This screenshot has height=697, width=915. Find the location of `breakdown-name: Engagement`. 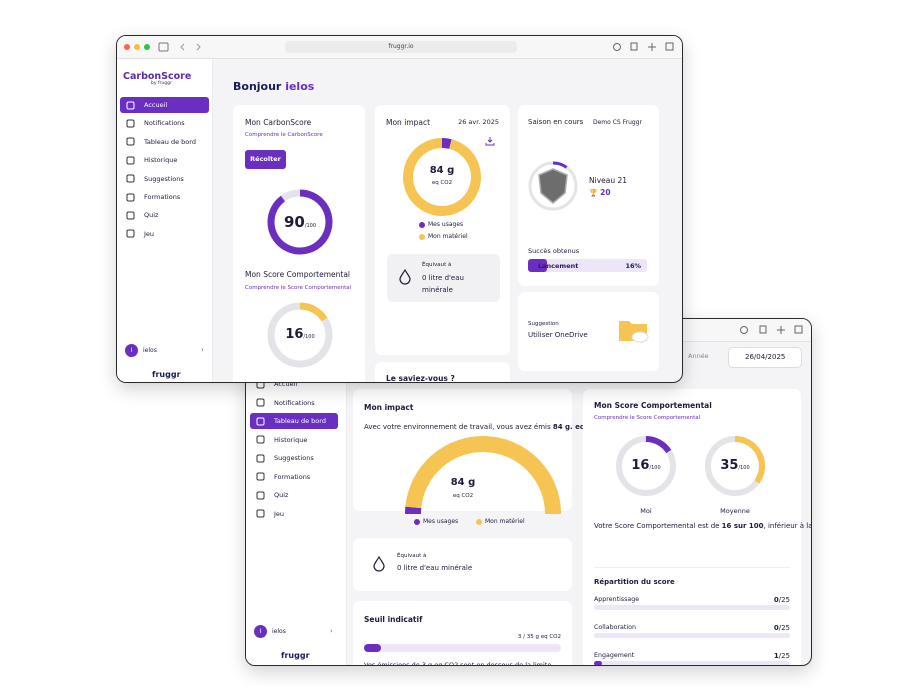

breakdown-name: Engagement is located at coordinates (614, 655).